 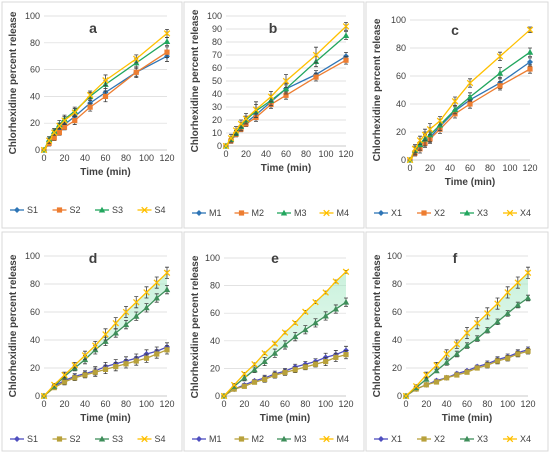 I want to click on y-tick-label: 30, so click(x=217, y=107).